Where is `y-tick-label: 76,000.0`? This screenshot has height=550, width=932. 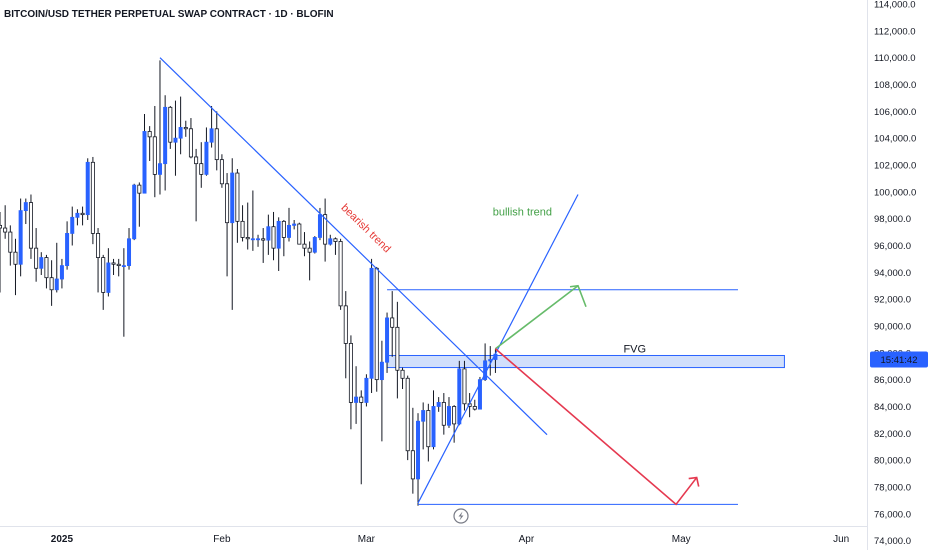
y-tick-label: 76,000.0 is located at coordinates (892, 514).